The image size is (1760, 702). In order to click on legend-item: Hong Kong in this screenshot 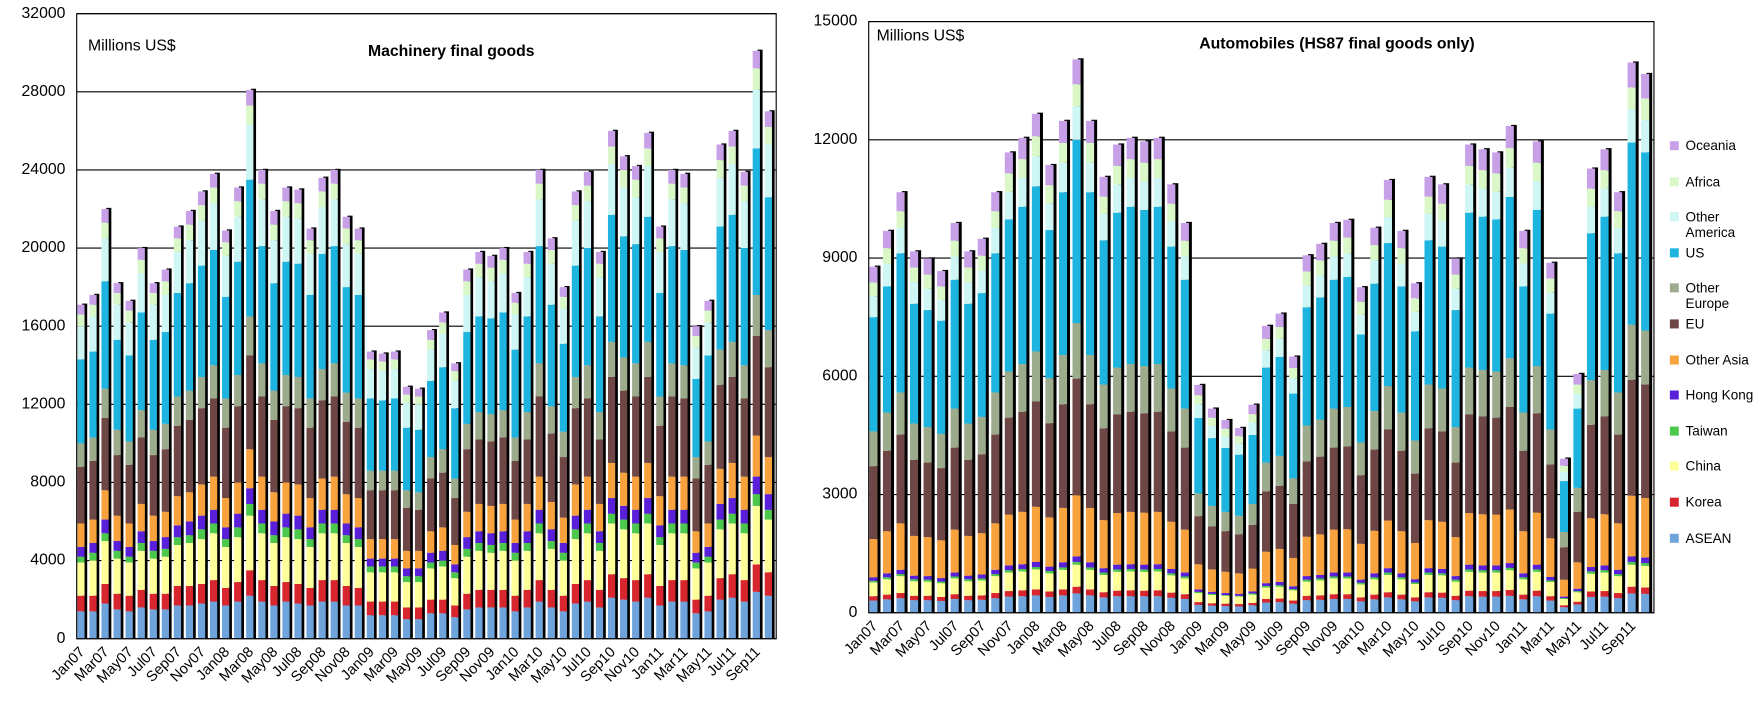, I will do `click(1714, 405)`.